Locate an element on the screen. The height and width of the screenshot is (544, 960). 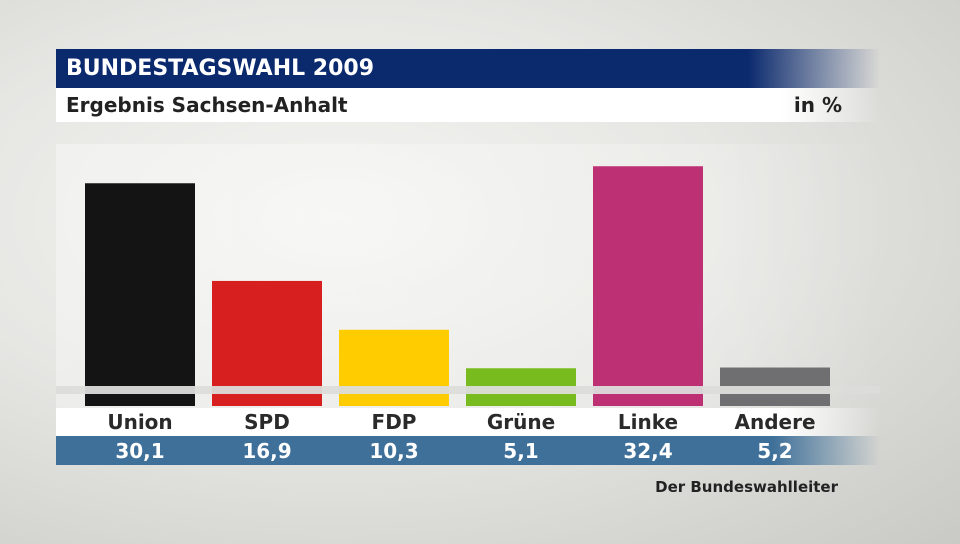
baseline-band is located at coordinates (468, 390).